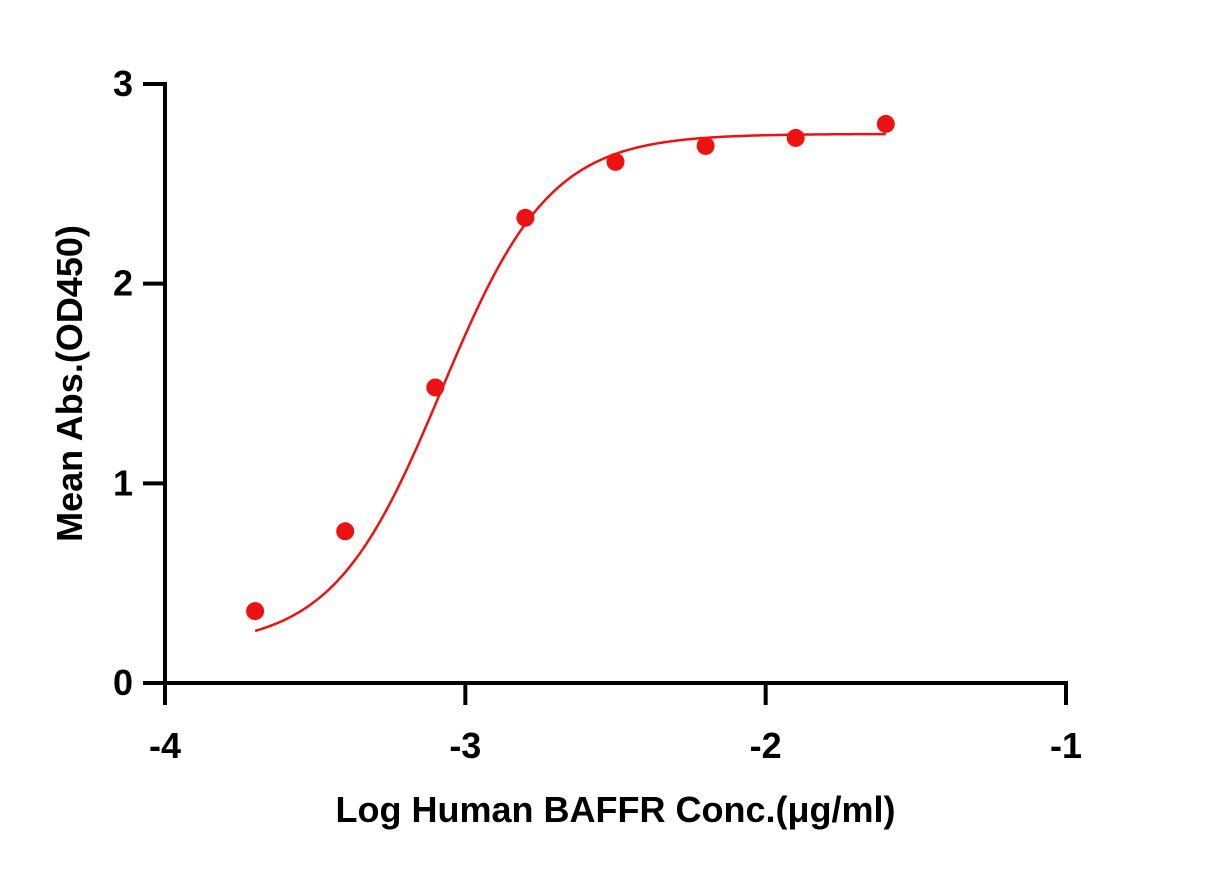 The height and width of the screenshot is (877, 1208). What do you see at coordinates (616, 809) in the screenshot?
I see `x-axis-title: Log Human BAFFR Conc.(μg/ml)` at bounding box center [616, 809].